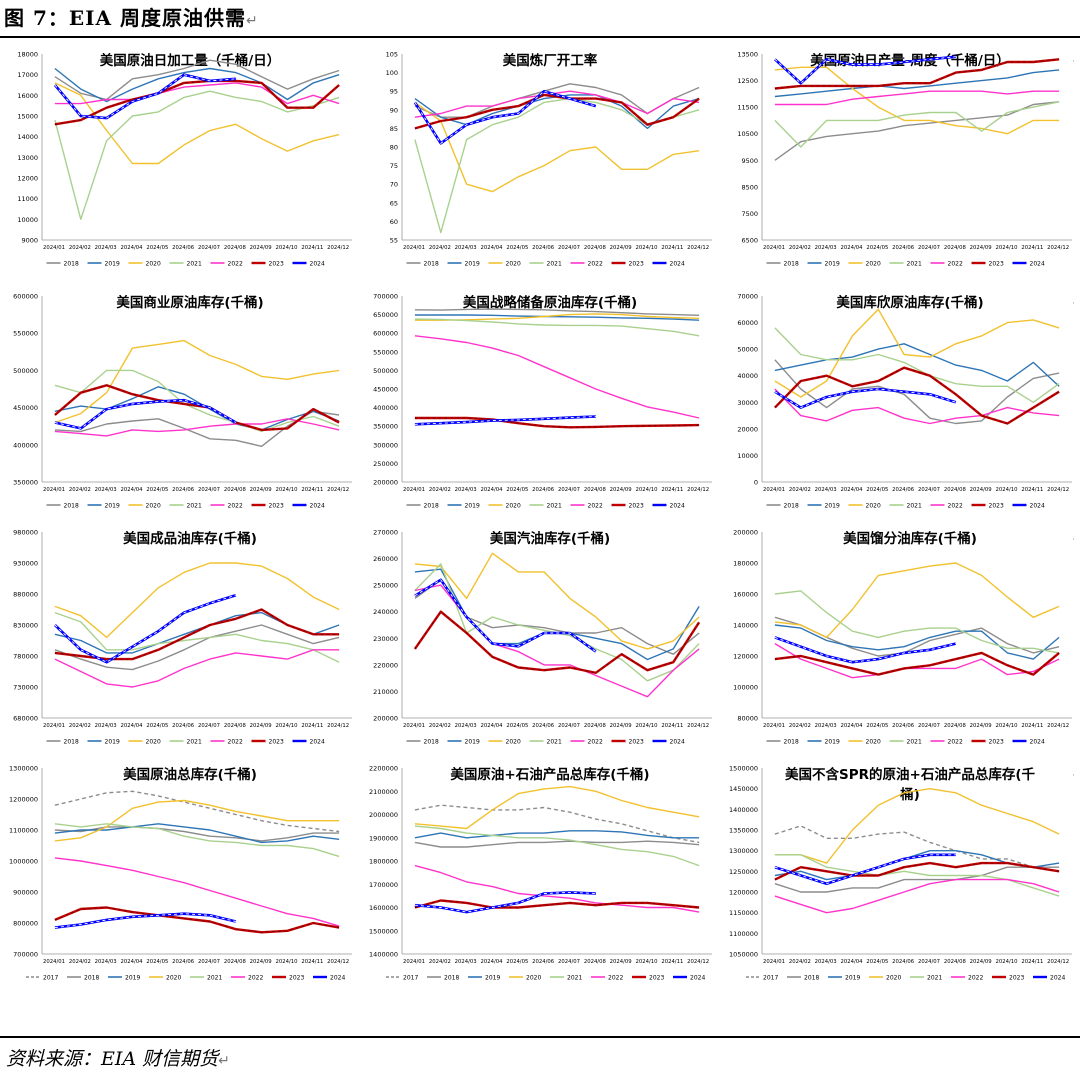 The width and height of the screenshot is (1080, 1073). I want to click on y-tick-label: 60000, so click(747, 323).